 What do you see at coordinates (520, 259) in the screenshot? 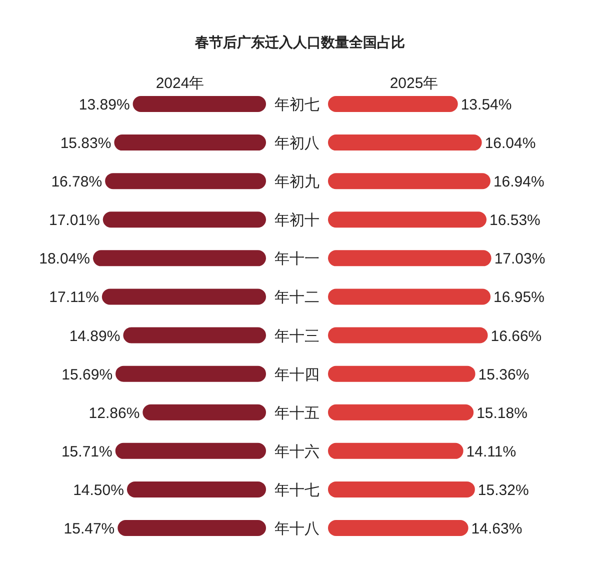
I see `data-label: 17.03%` at bounding box center [520, 259].